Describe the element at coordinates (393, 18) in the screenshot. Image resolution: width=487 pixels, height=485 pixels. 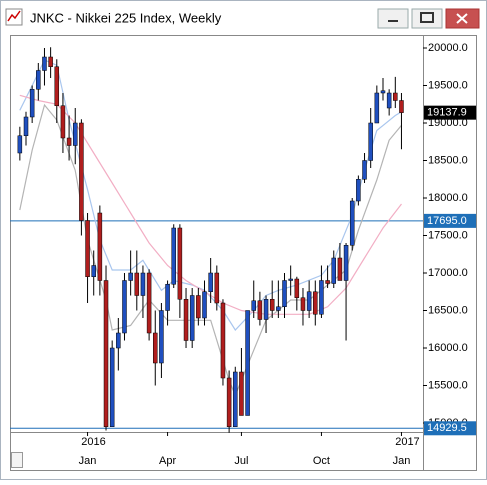
I see `minimize-button` at that location.